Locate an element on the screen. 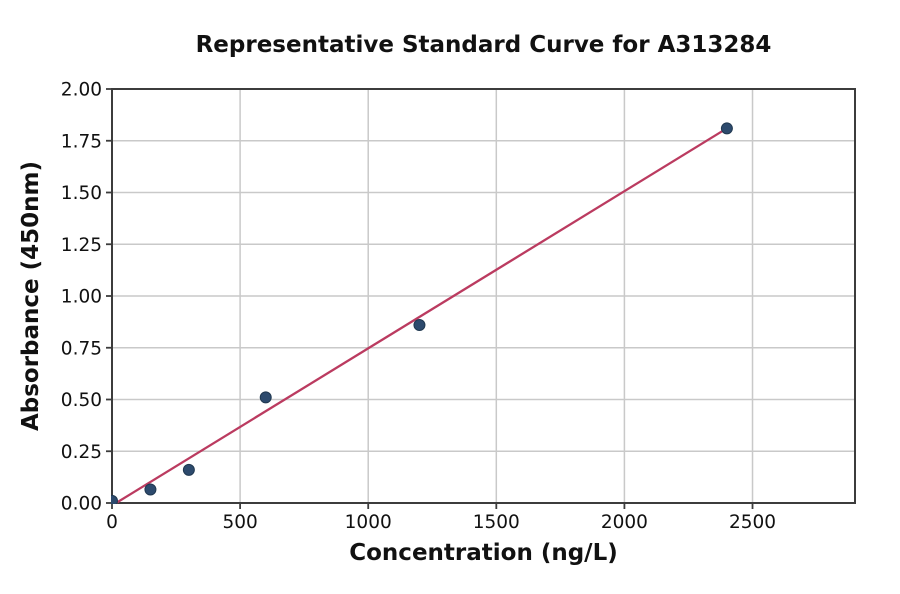 This screenshot has width=900, height=594. x-tick-label: 2500 is located at coordinates (752, 522).